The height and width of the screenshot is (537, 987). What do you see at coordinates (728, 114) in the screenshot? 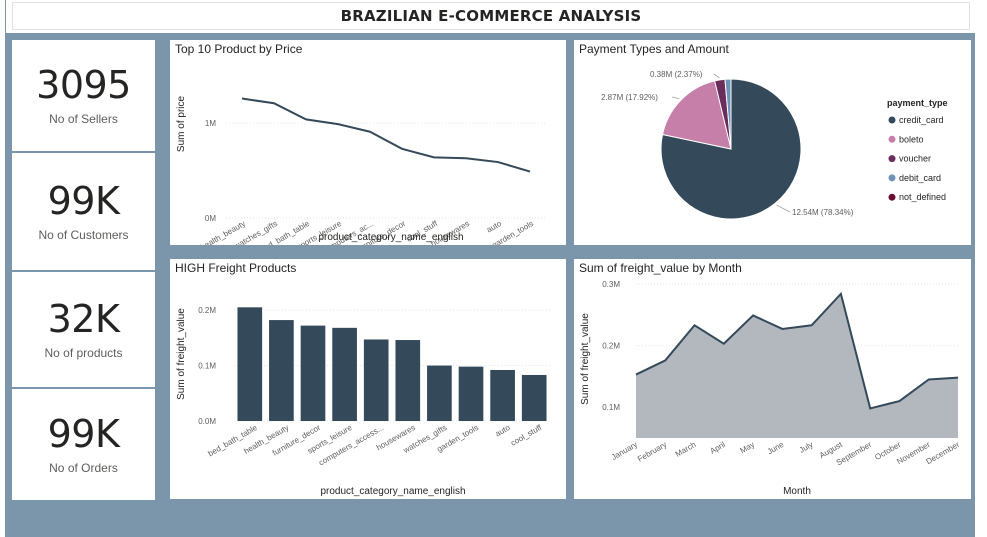
I see `pie-slice-debit-card` at bounding box center [728, 114].